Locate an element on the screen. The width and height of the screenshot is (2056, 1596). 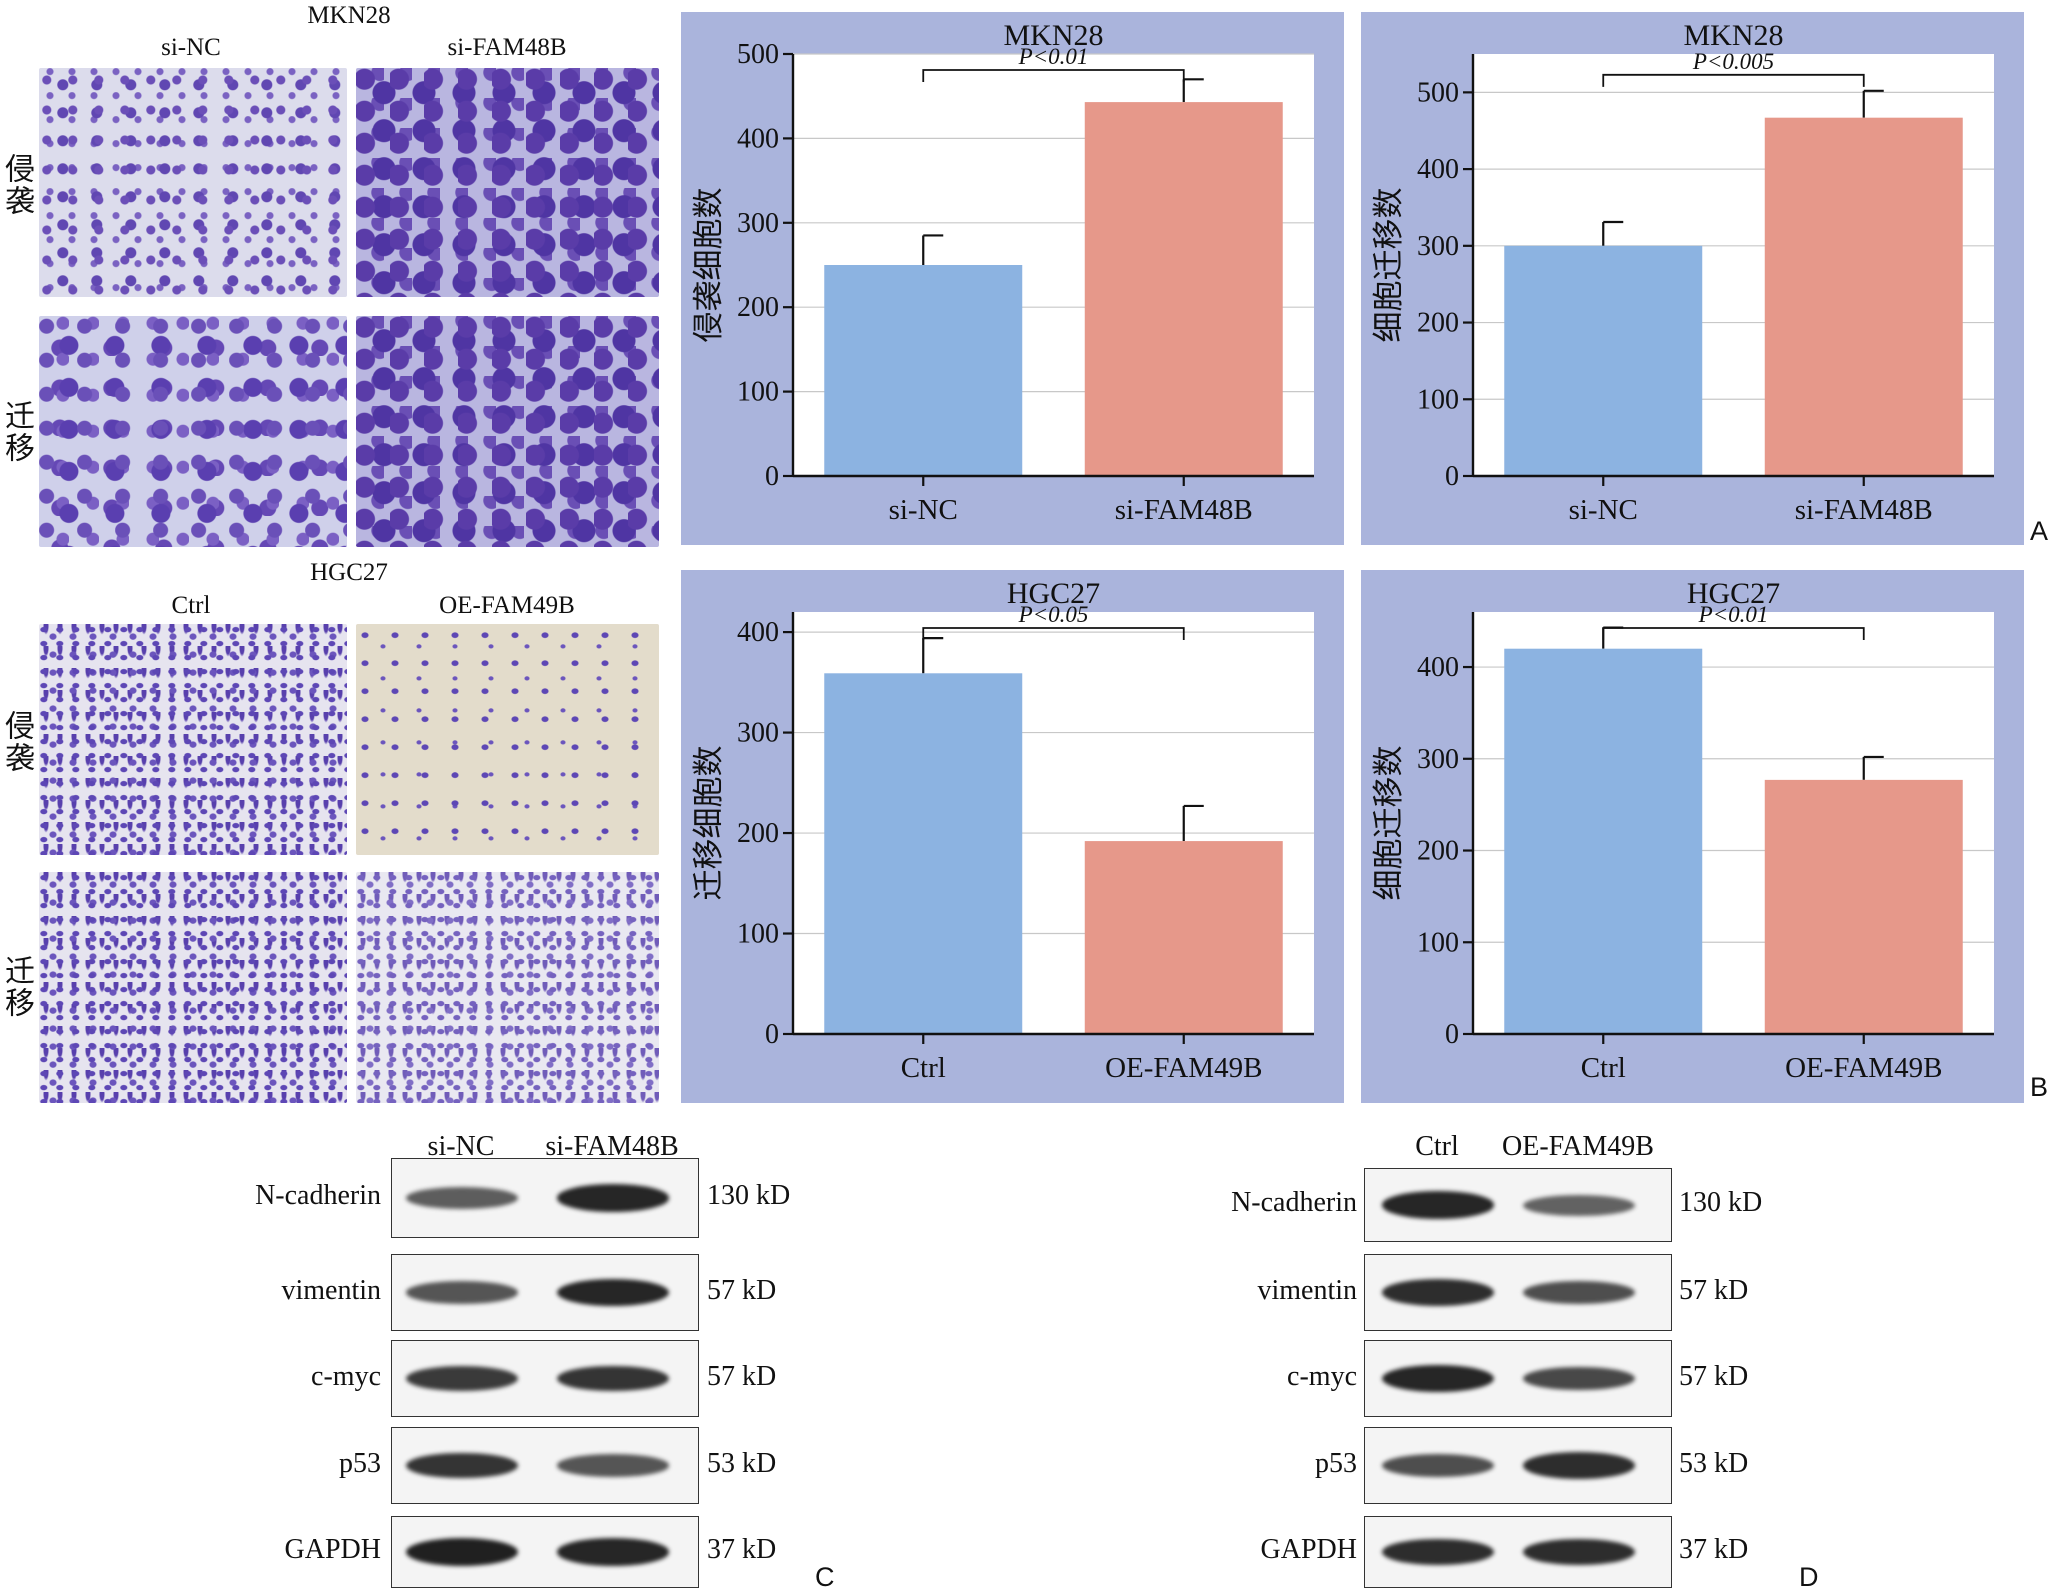
blot-strip-n-cadherin is located at coordinates (1518, 1205).